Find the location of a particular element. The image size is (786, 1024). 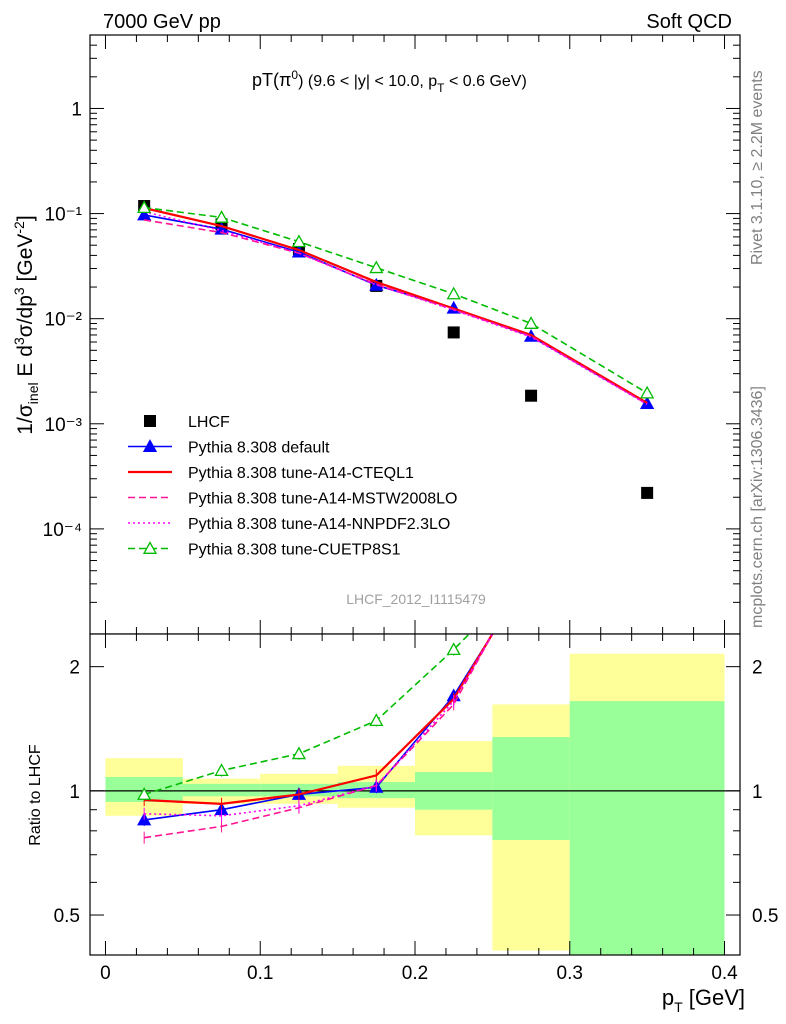

ratio-y-tick-label-right: 0.5 is located at coordinates (765, 916).